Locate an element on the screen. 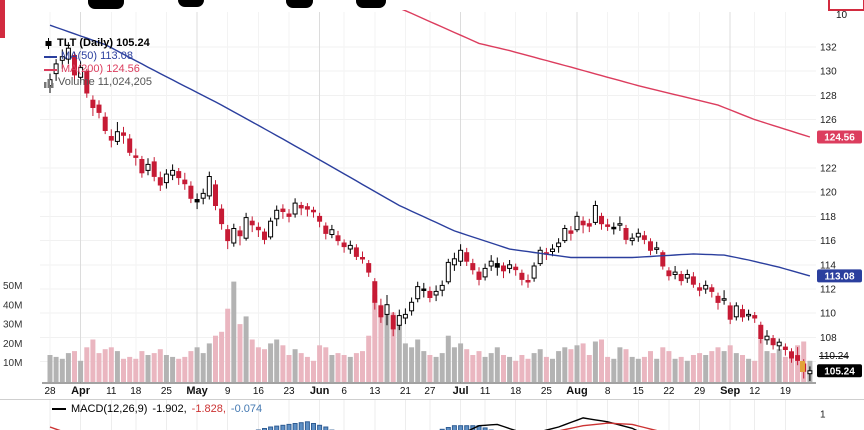 The image size is (864, 430). symbol-title: TLT (Daily) 105.24 is located at coordinates (103, 43).